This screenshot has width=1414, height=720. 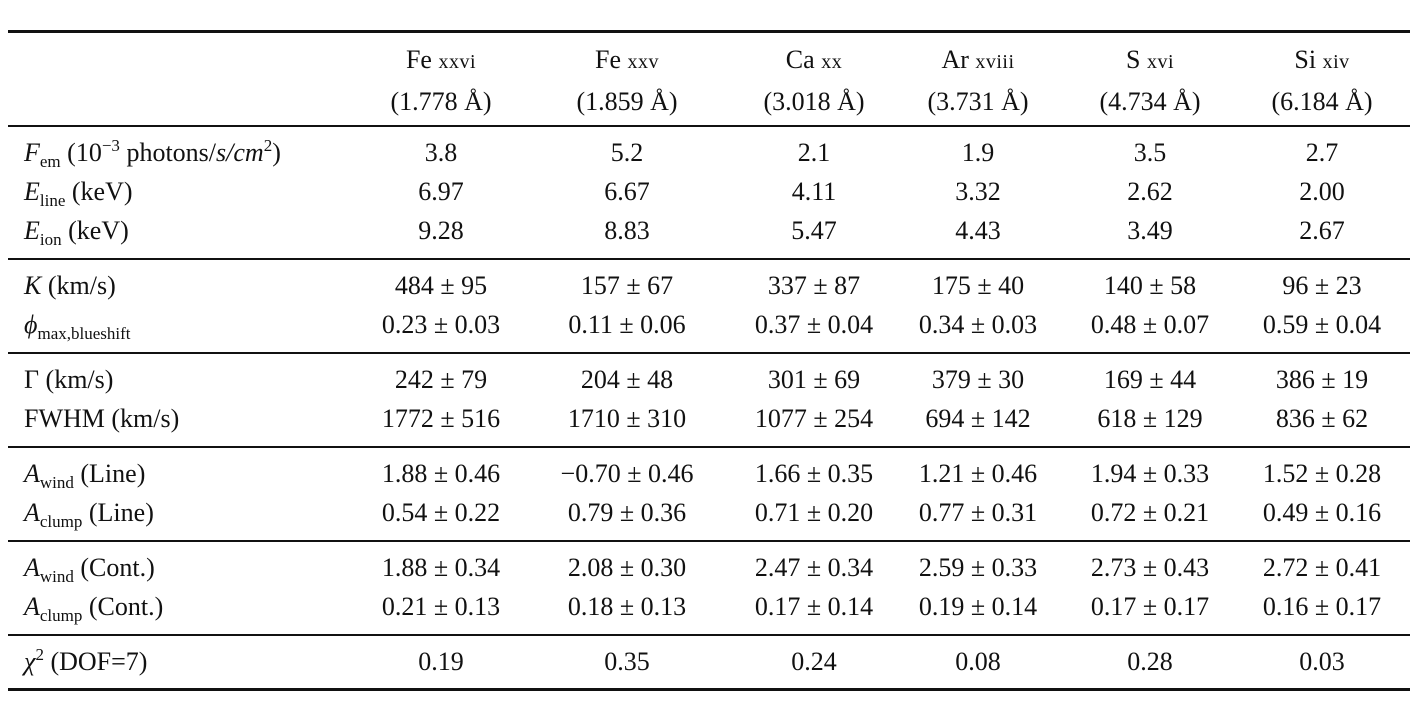 I want to click on wavelength-label: (4.734 Å), so click(x=1150, y=101).